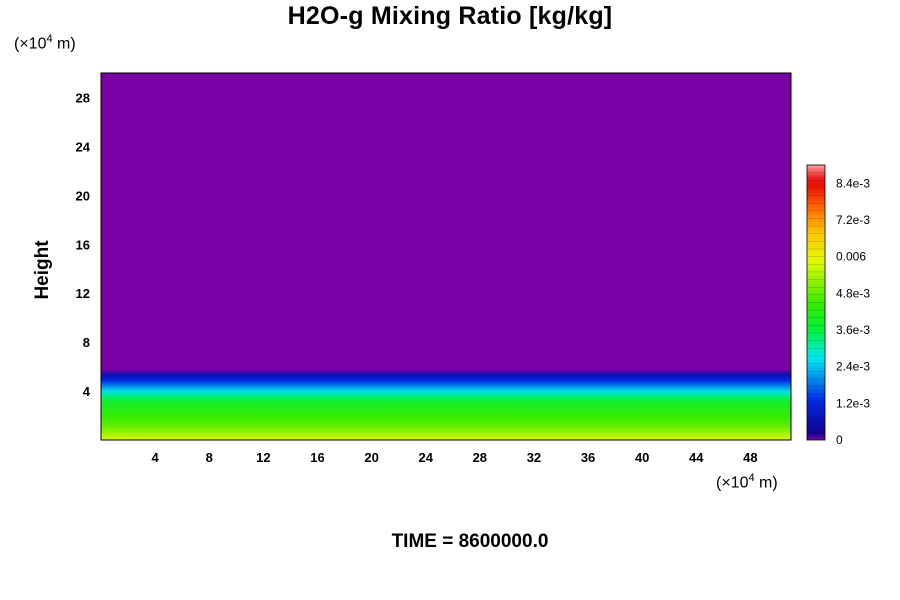 The height and width of the screenshot is (600, 900). What do you see at coordinates (83, 244) in the screenshot?
I see `y-tick-label: 16` at bounding box center [83, 244].